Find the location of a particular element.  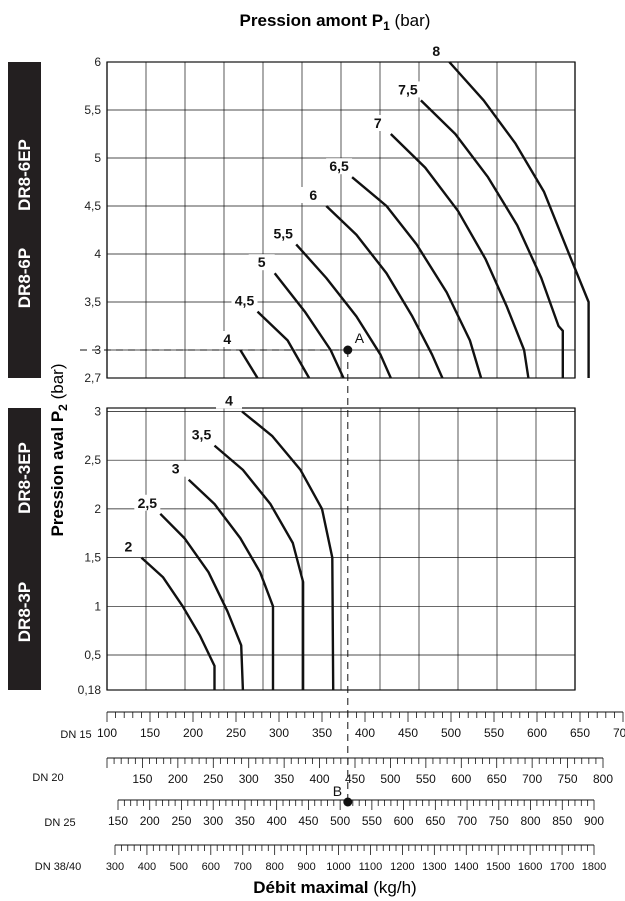

lower-y-tick-label: 2 is located at coordinates (97, 509).